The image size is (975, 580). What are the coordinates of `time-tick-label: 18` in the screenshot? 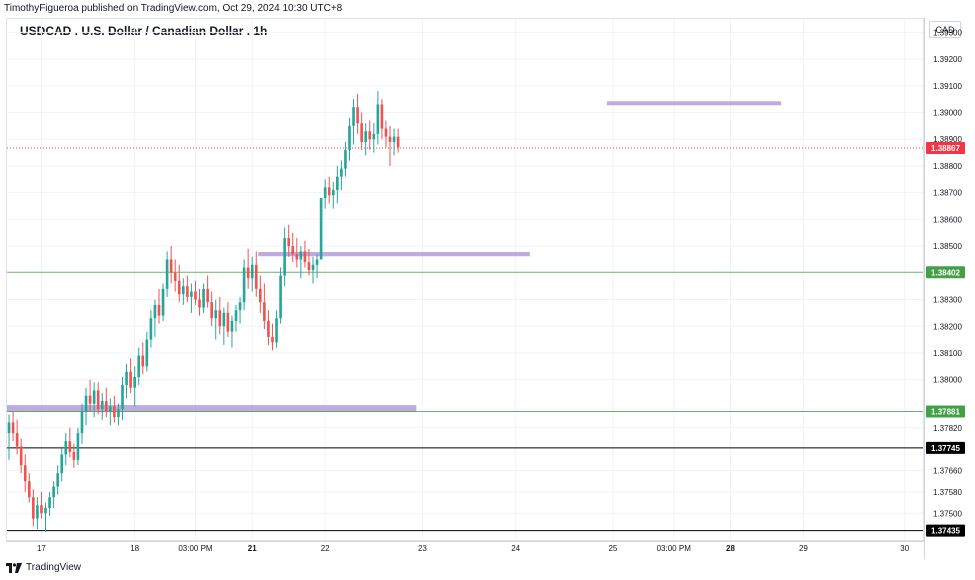 It's located at (134, 548).